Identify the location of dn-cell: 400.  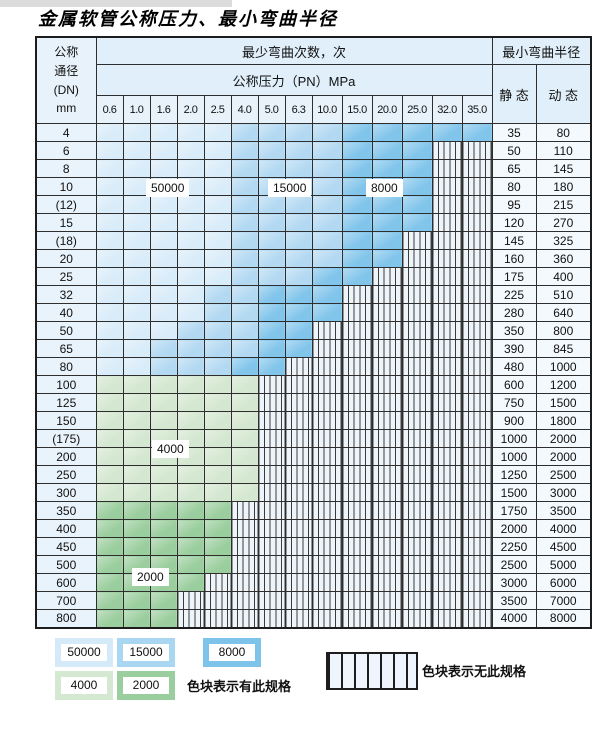
(66, 528).